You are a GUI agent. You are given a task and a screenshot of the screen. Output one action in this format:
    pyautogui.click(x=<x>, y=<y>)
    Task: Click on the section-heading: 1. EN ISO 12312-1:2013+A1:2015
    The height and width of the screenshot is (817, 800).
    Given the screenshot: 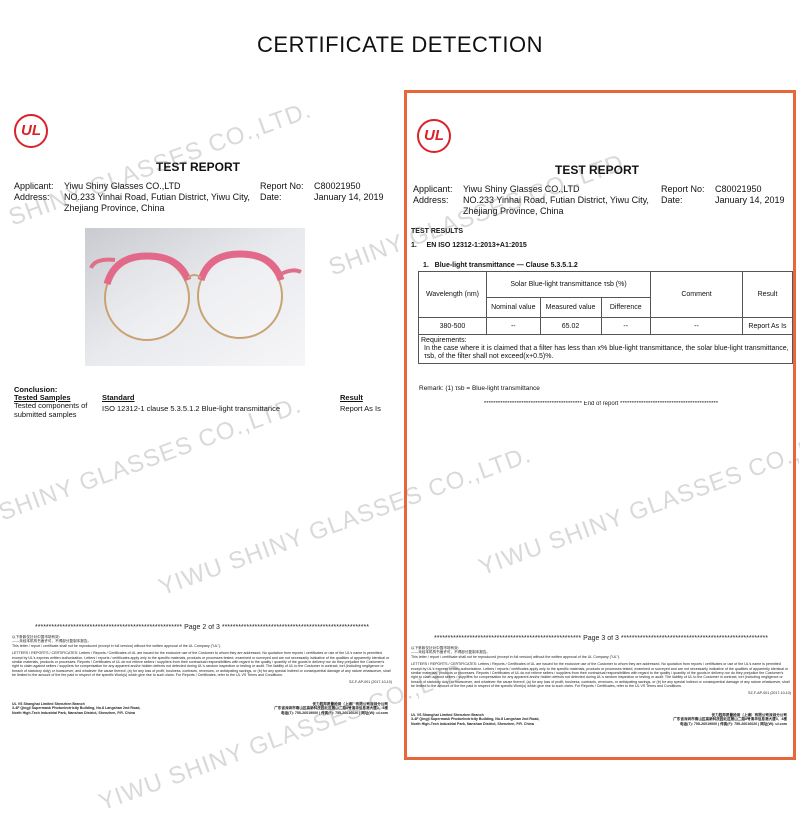 What is the action you would take?
    pyautogui.click(x=469, y=245)
    